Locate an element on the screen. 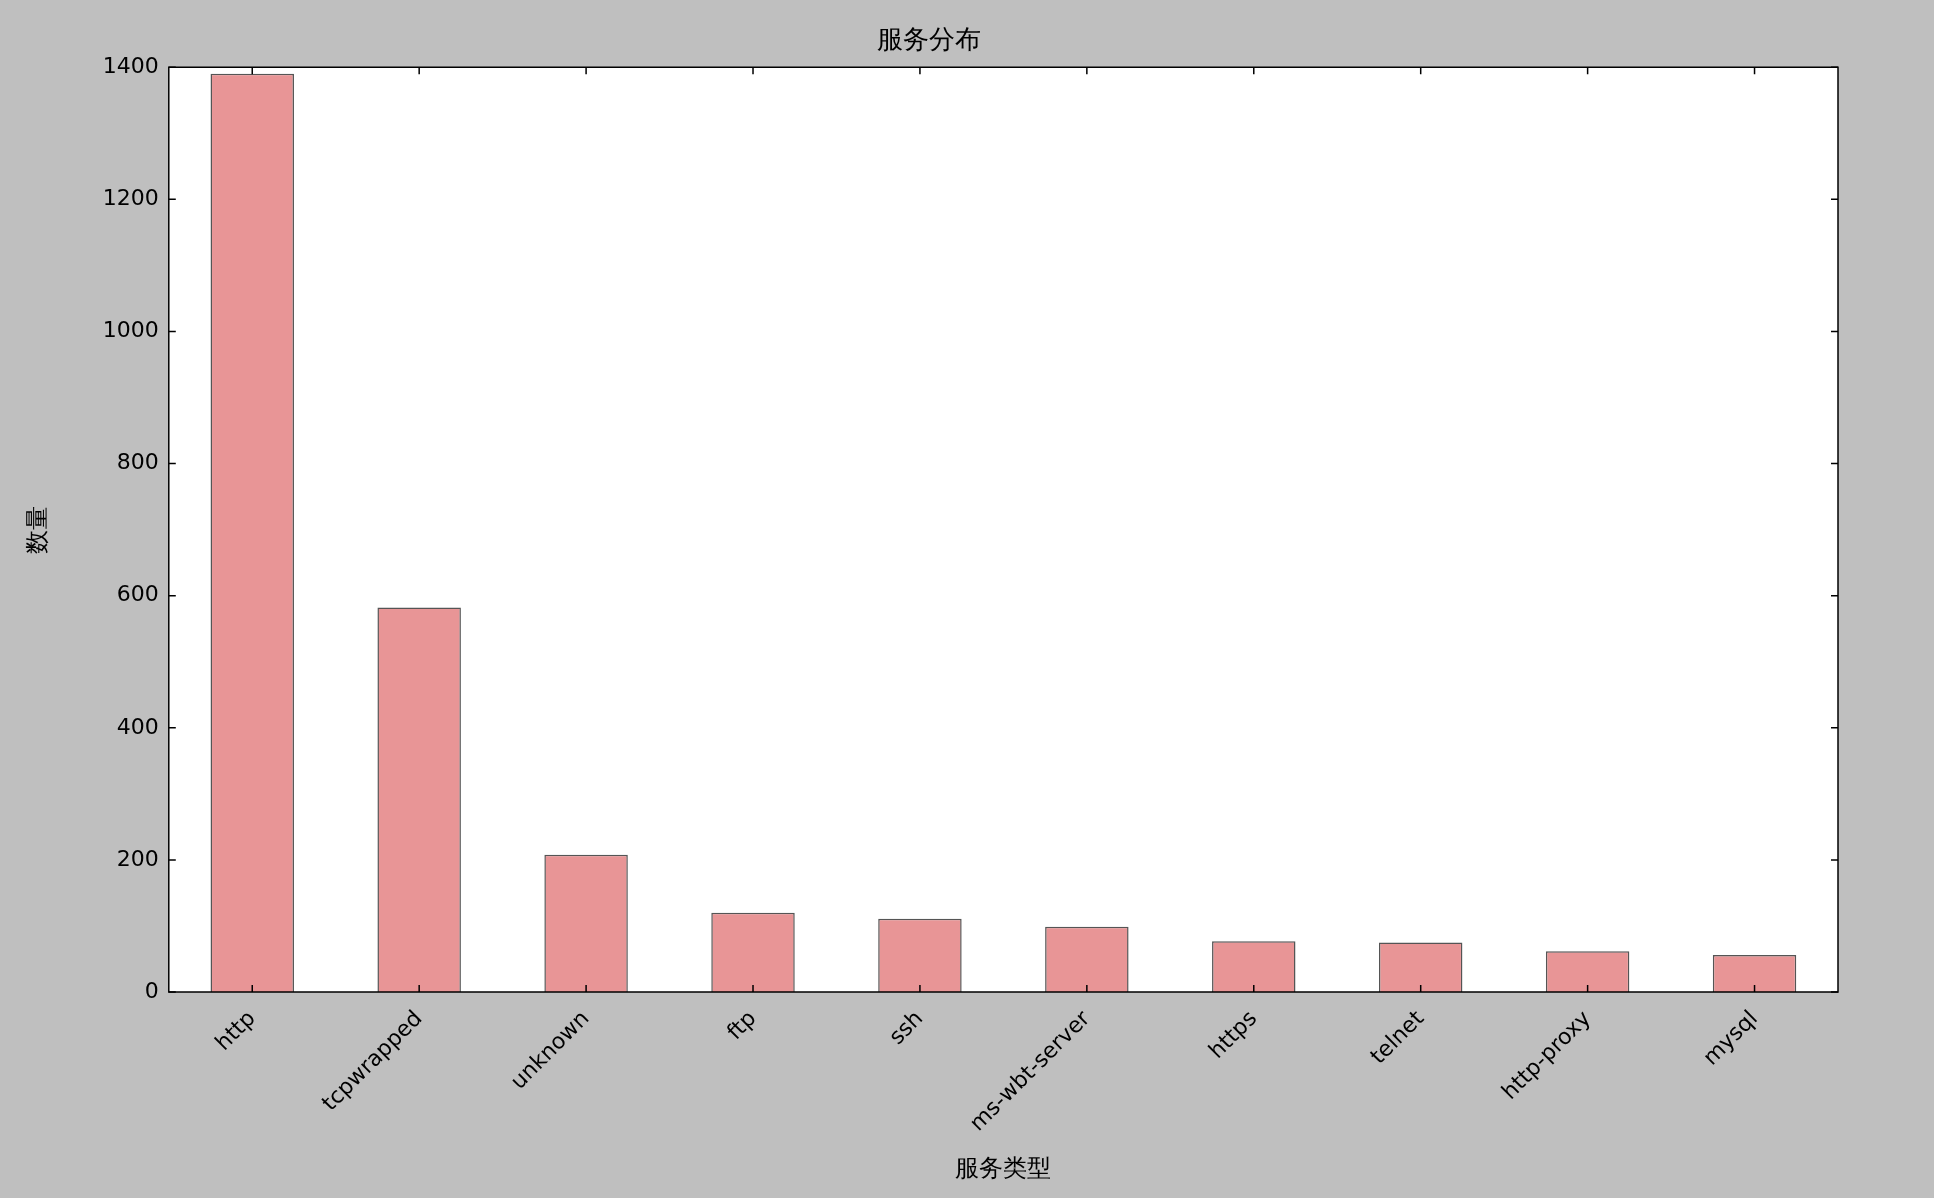  y-tick-label: 600 is located at coordinates (137, 594).